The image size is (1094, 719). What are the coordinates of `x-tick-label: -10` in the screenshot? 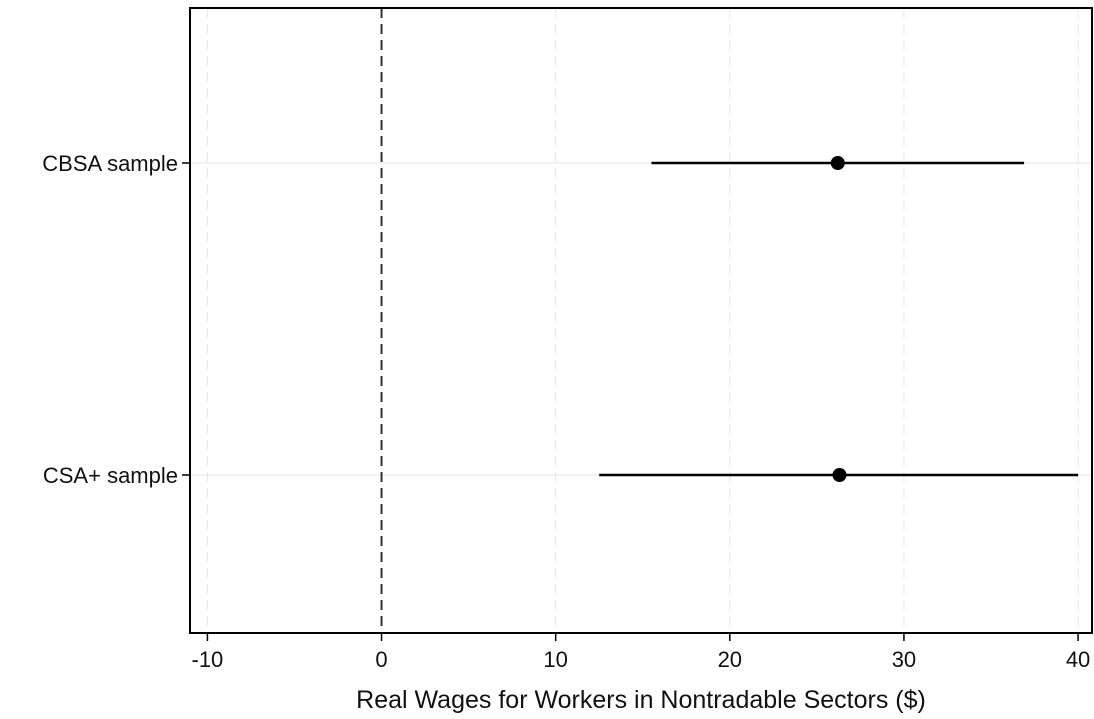 It's located at (208, 659).